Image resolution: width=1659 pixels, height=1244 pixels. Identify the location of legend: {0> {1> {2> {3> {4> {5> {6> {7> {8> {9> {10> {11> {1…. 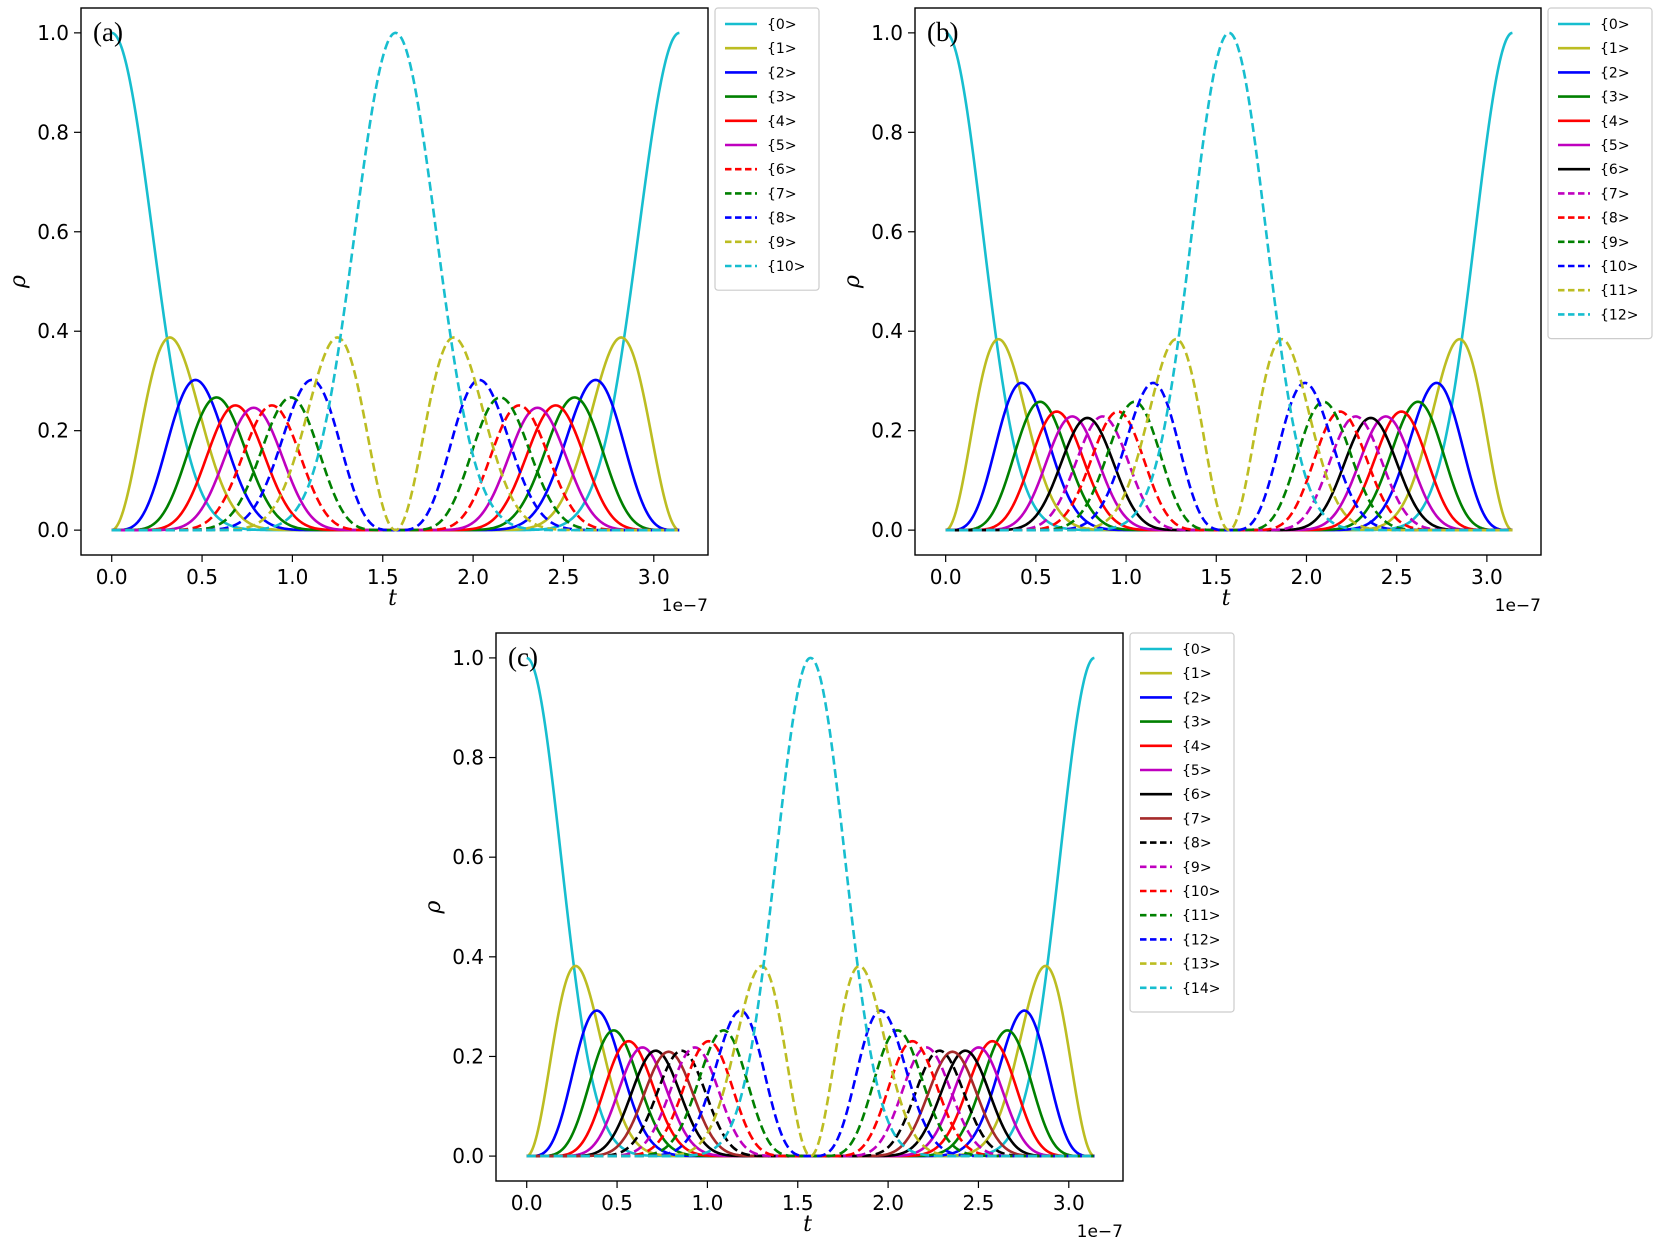
(1600, 173).